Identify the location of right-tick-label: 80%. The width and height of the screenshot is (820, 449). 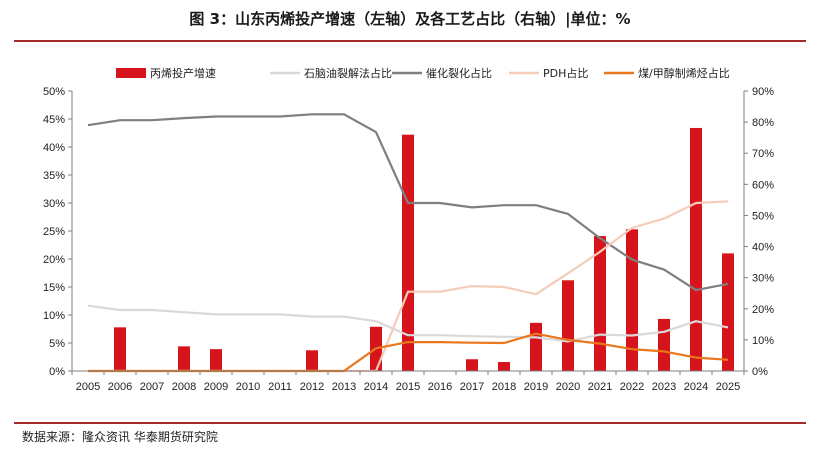
(763, 123).